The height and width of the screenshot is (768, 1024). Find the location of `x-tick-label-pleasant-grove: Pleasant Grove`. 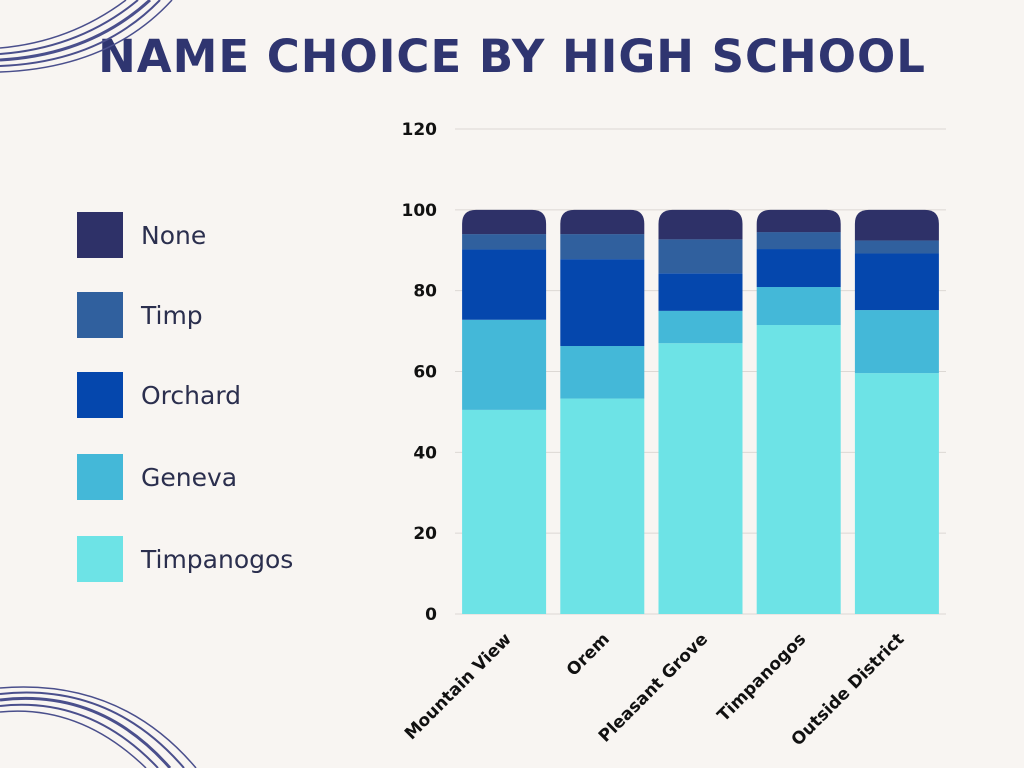

x-tick-label-pleasant-grove: Pleasant Grove is located at coordinates (653, 687).